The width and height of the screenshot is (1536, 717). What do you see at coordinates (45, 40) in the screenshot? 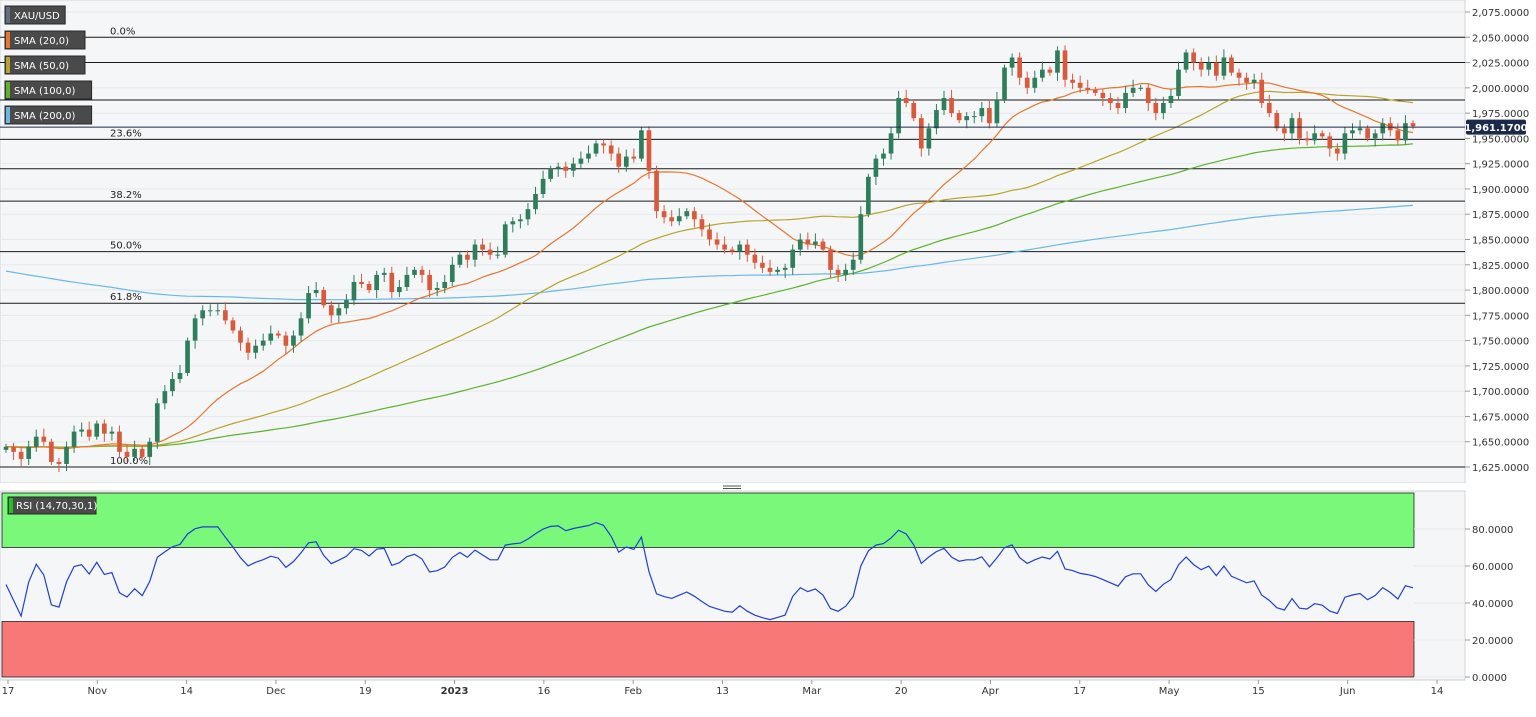
I see `legend-item: SMA (20,0)` at bounding box center [45, 40].